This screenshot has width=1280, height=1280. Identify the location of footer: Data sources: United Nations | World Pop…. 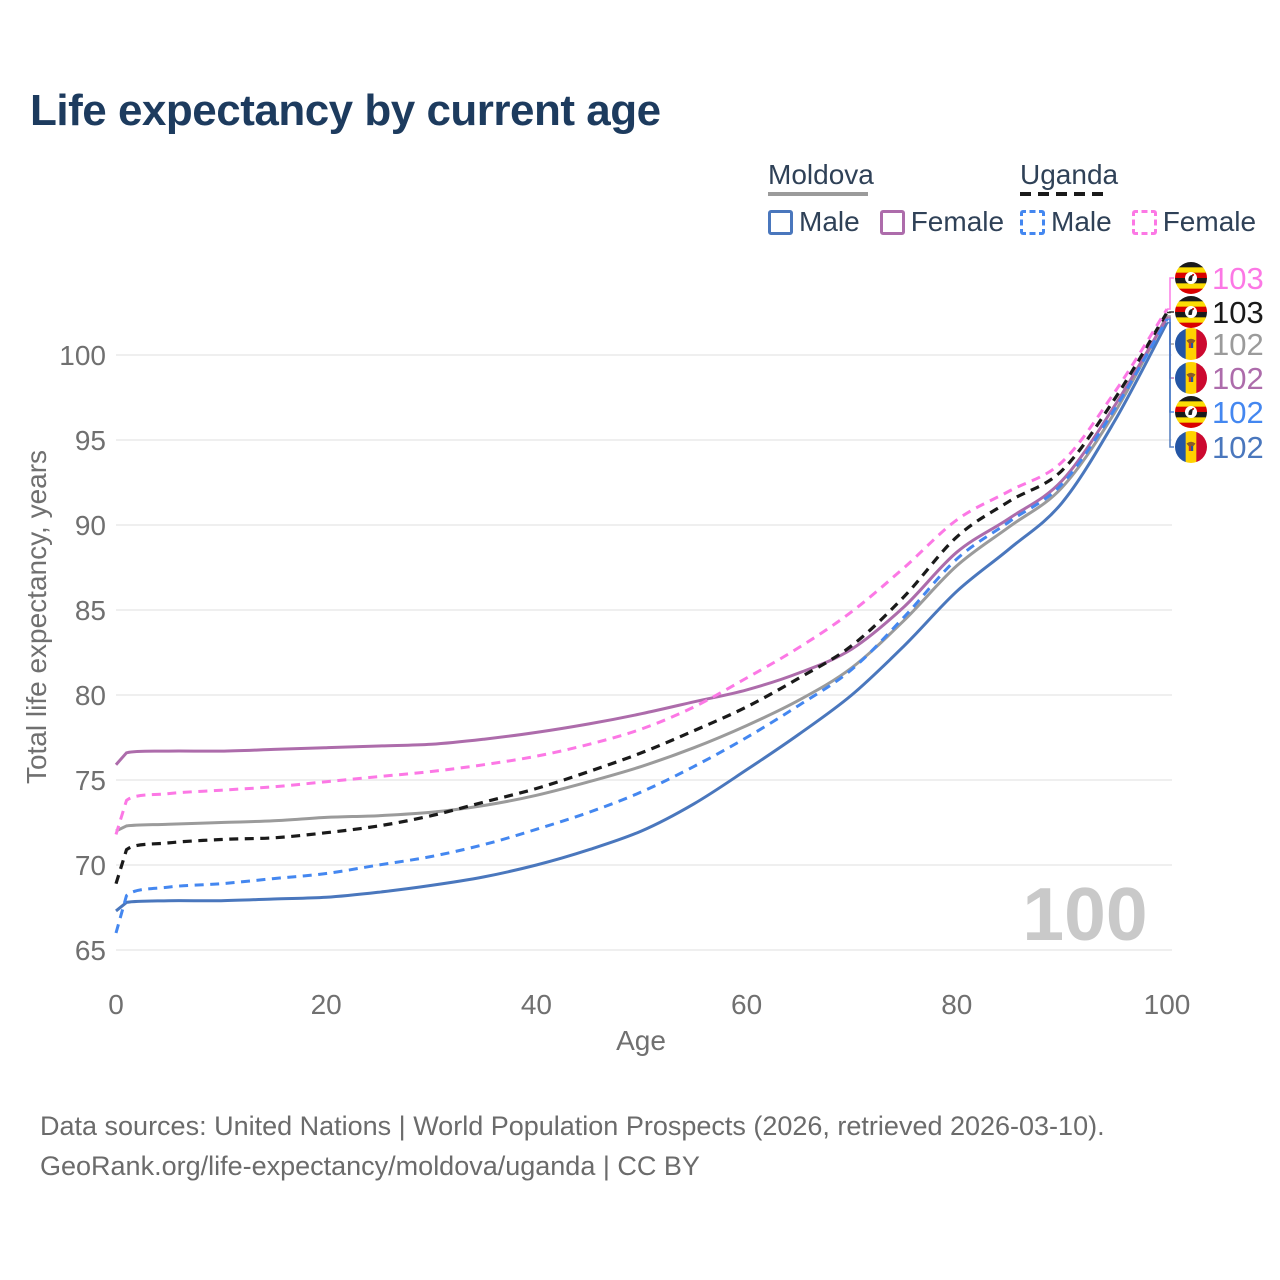
(572, 1146).